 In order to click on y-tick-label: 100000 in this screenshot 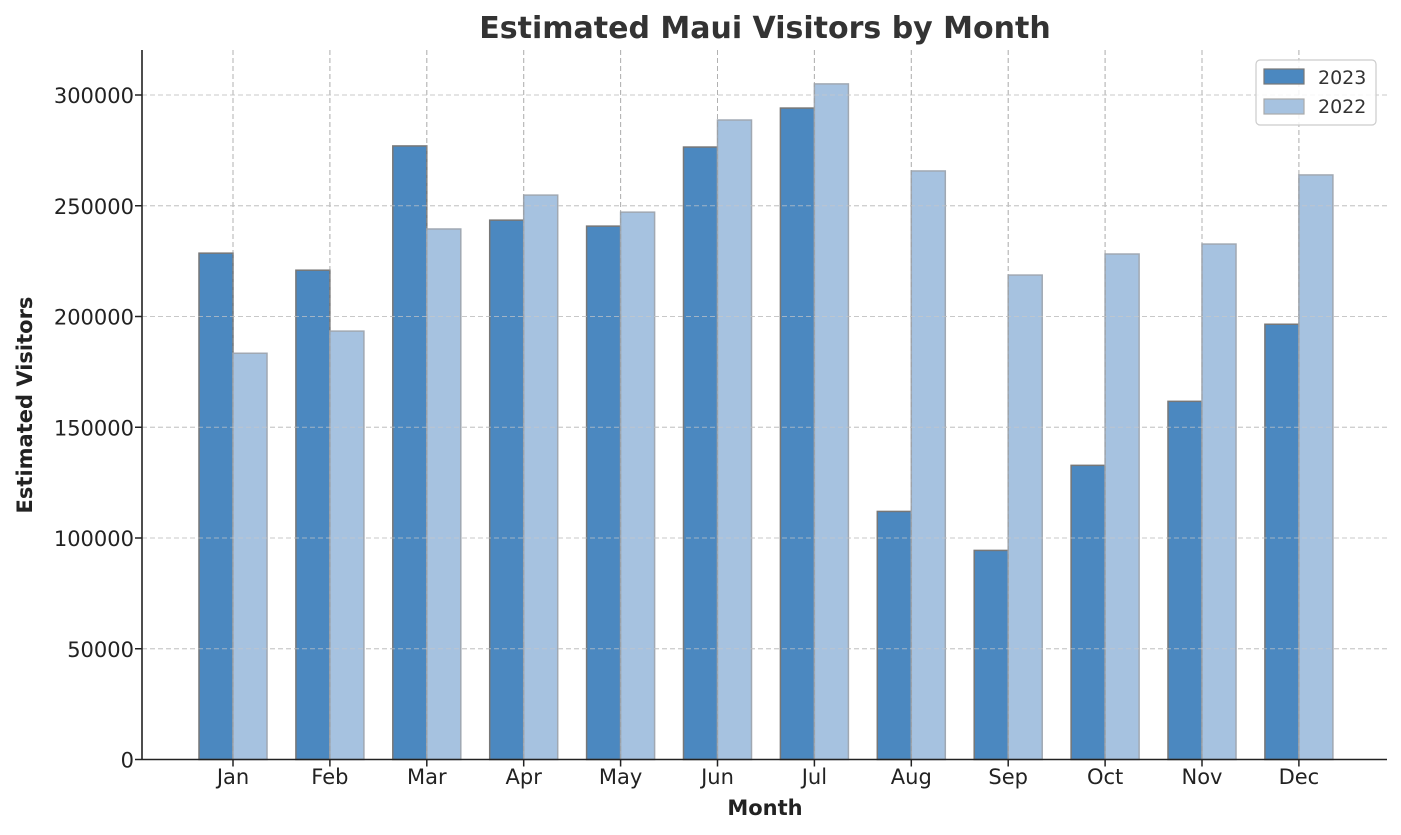, I will do `click(94, 539)`.